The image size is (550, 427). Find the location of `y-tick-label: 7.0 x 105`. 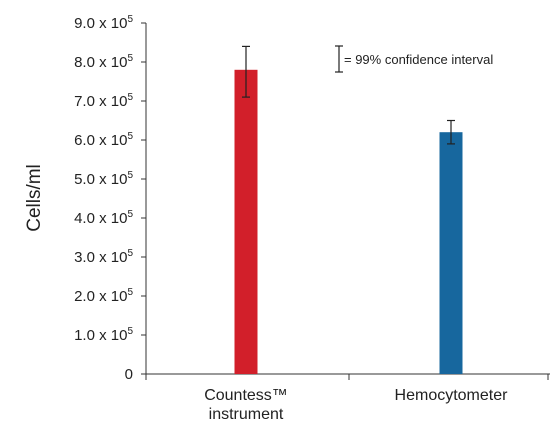

y-tick-label: 7.0 x 105 is located at coordinates (103, 101).